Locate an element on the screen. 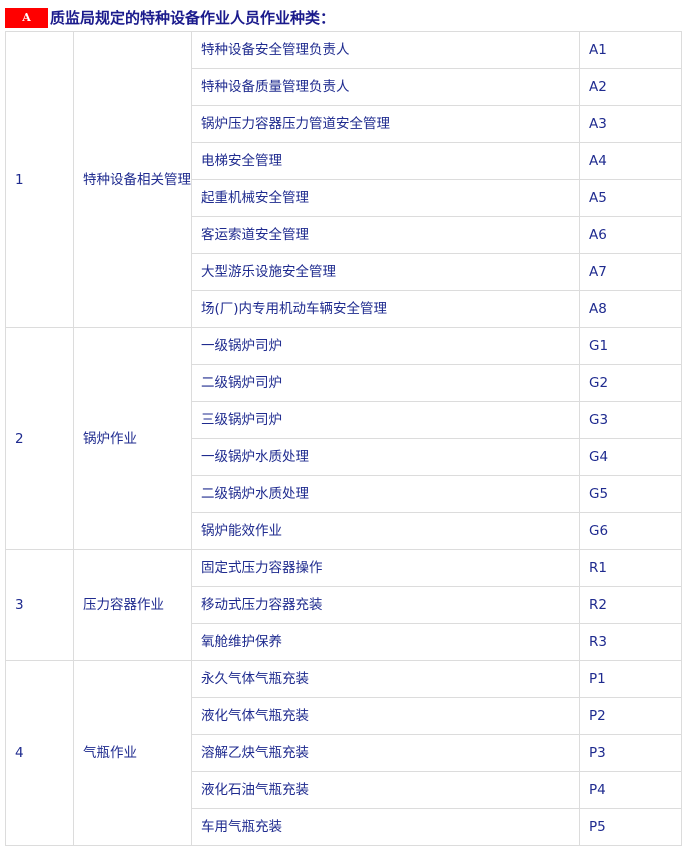 This screenshot has height=846, width=689. table-row: 起重机械安全管理 A5 is located at coordinates (344, 198).